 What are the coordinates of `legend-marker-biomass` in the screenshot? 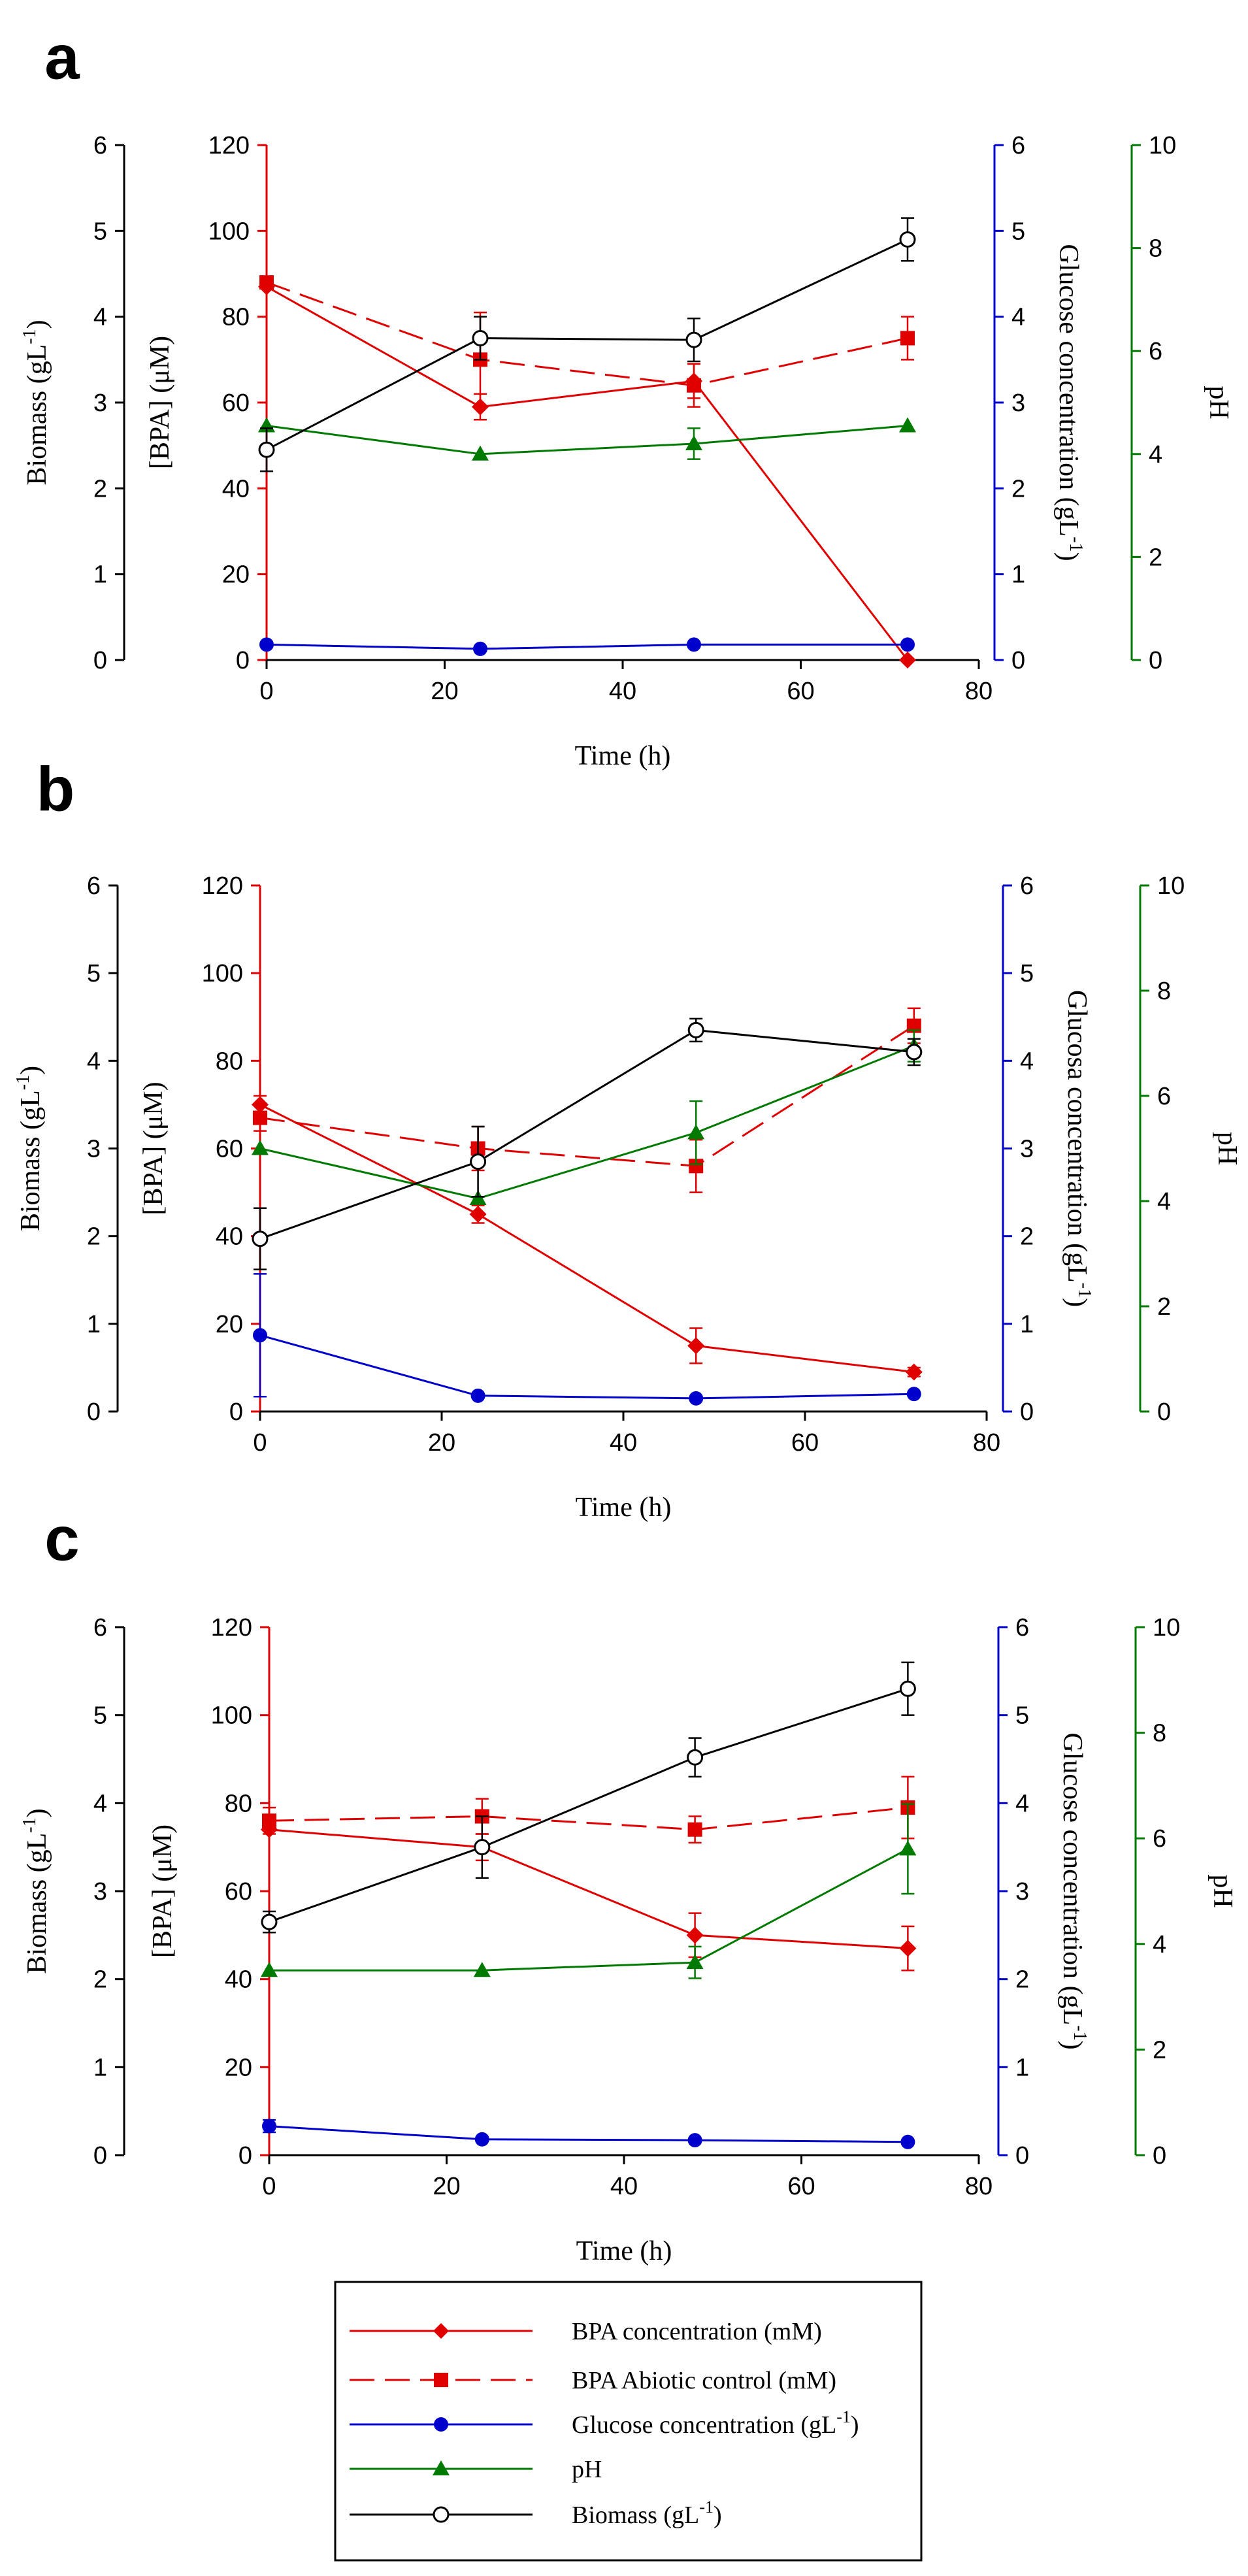 It's located at (441, 2514).